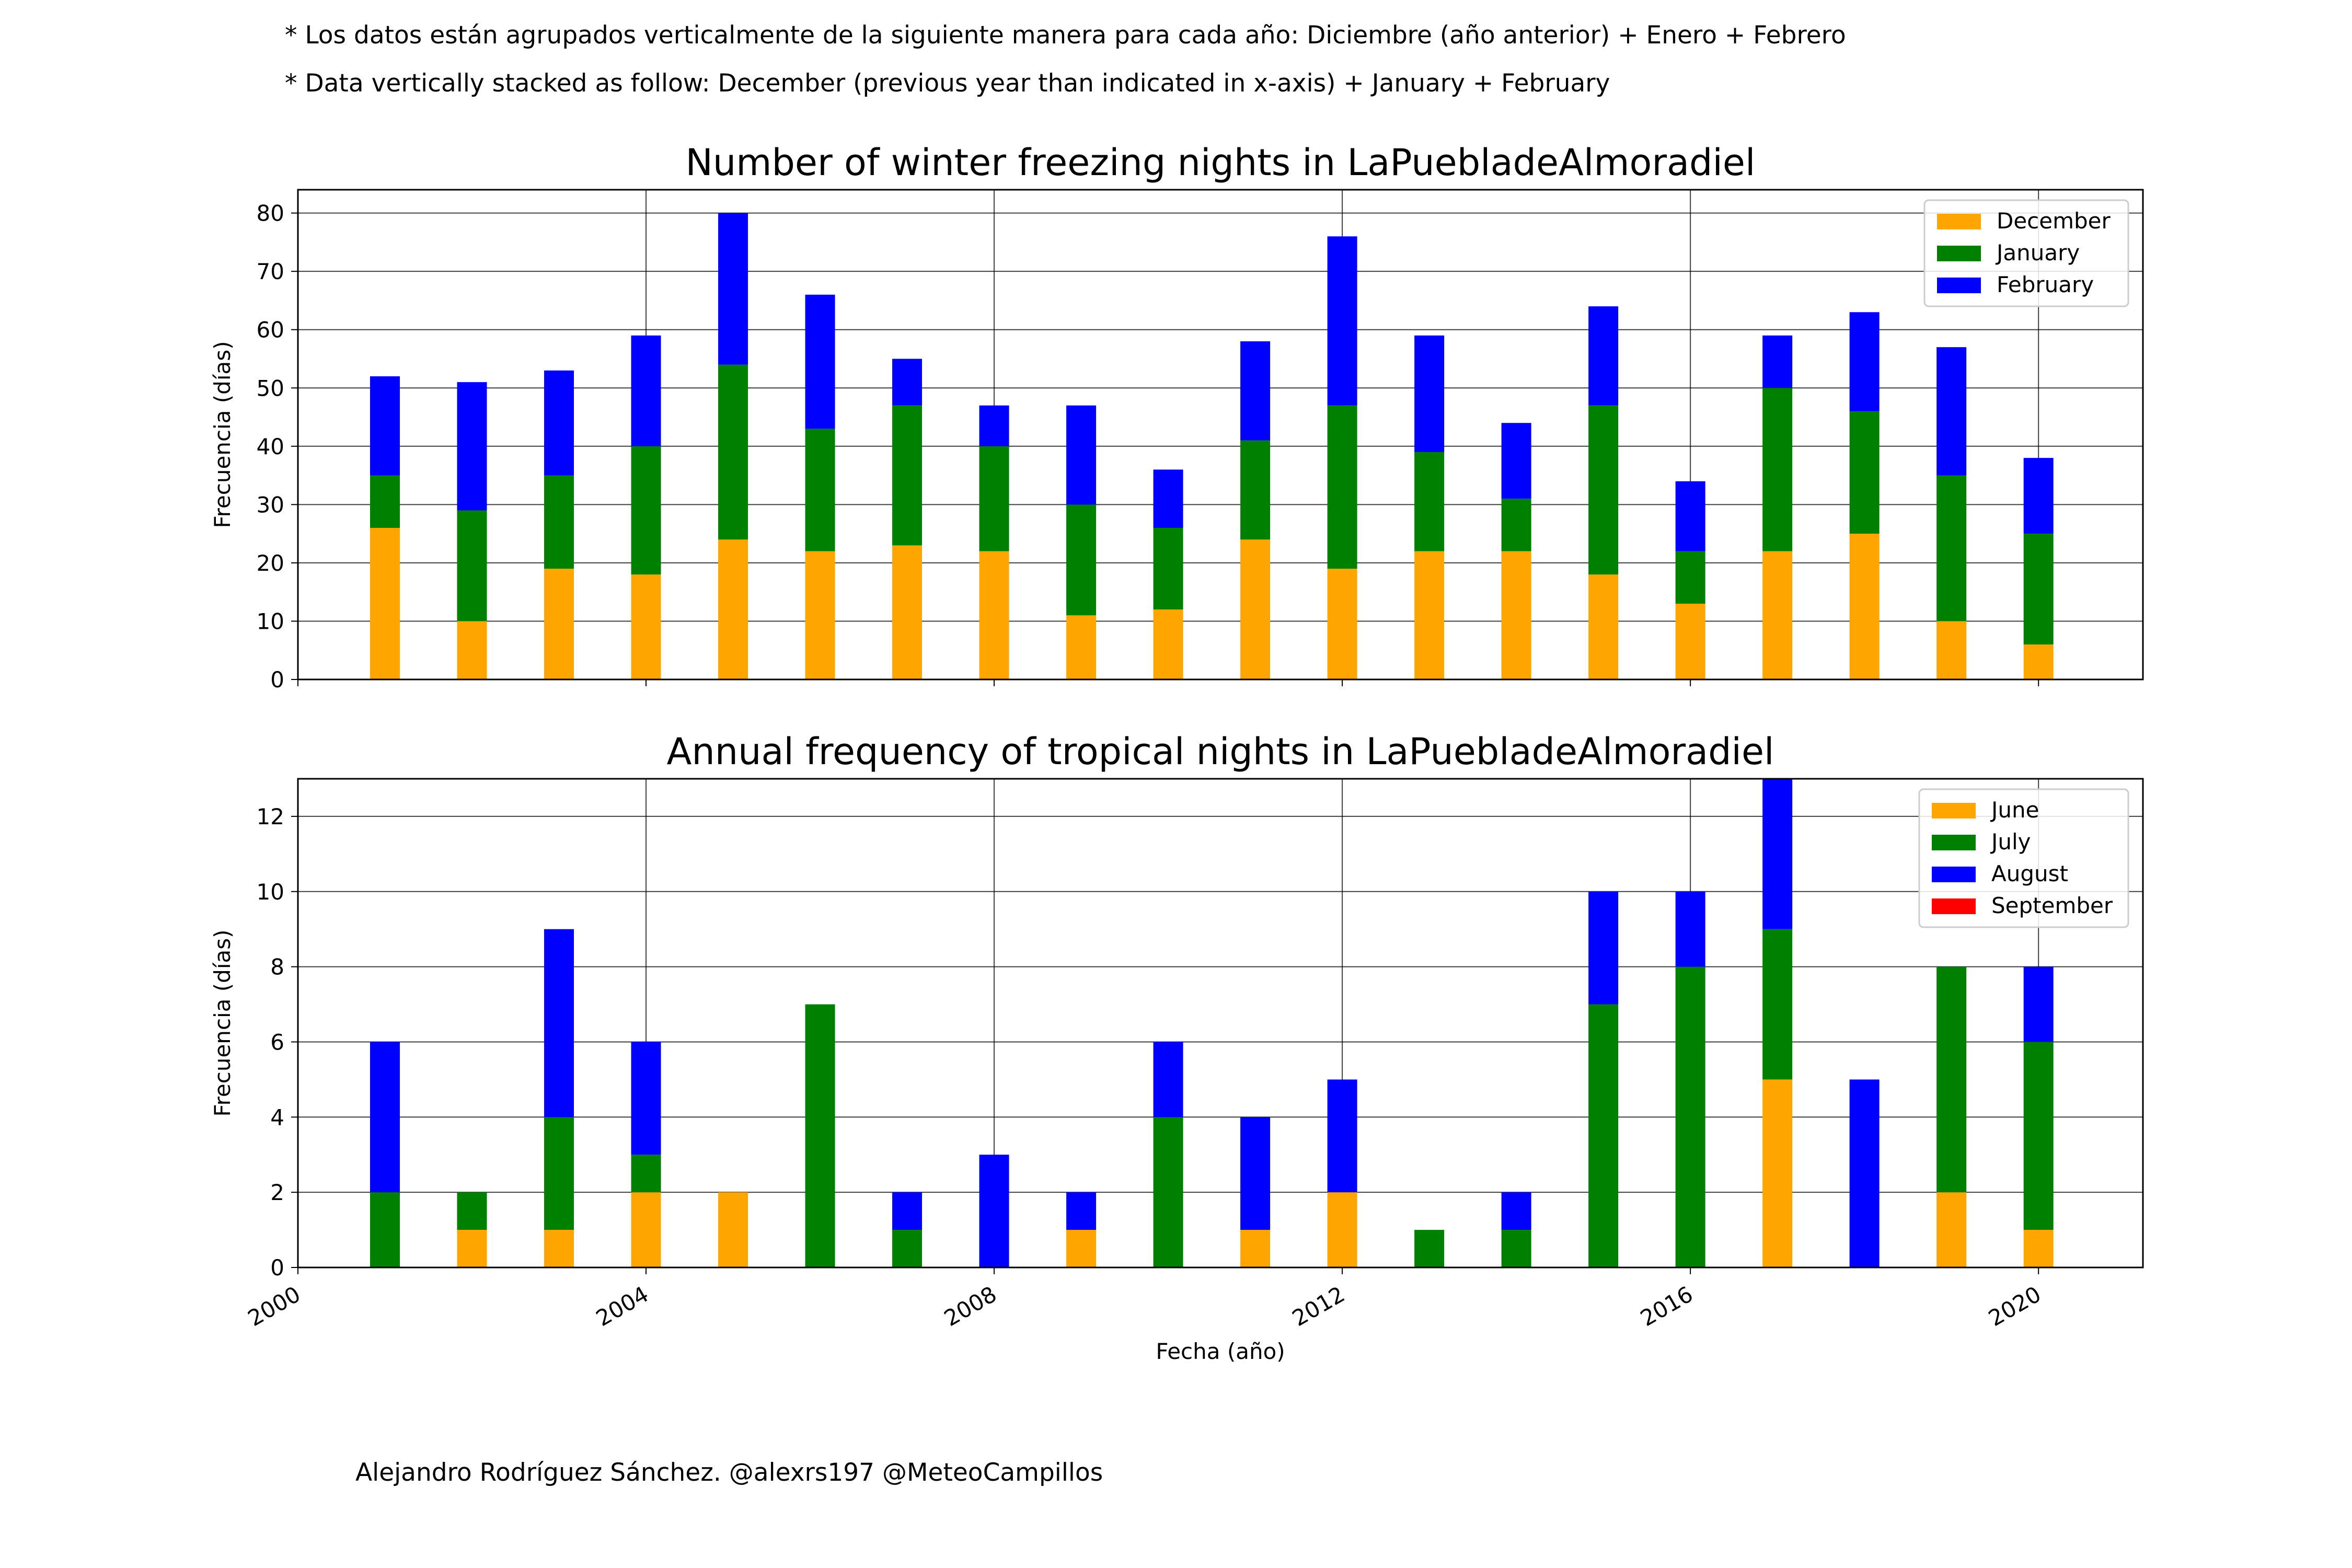  Describe the element at coordinates (2038, 496) in the screenshot. I see `bar-february-2020` at that location.